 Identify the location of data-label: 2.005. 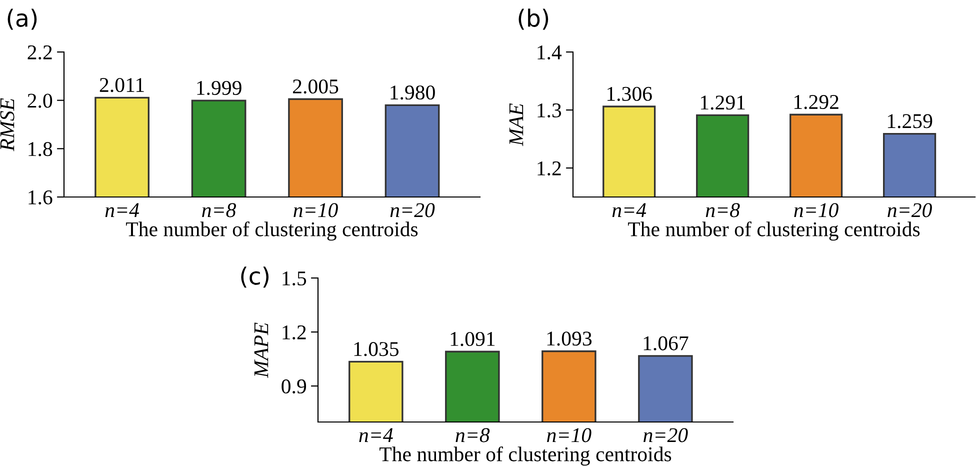
(315, 86).